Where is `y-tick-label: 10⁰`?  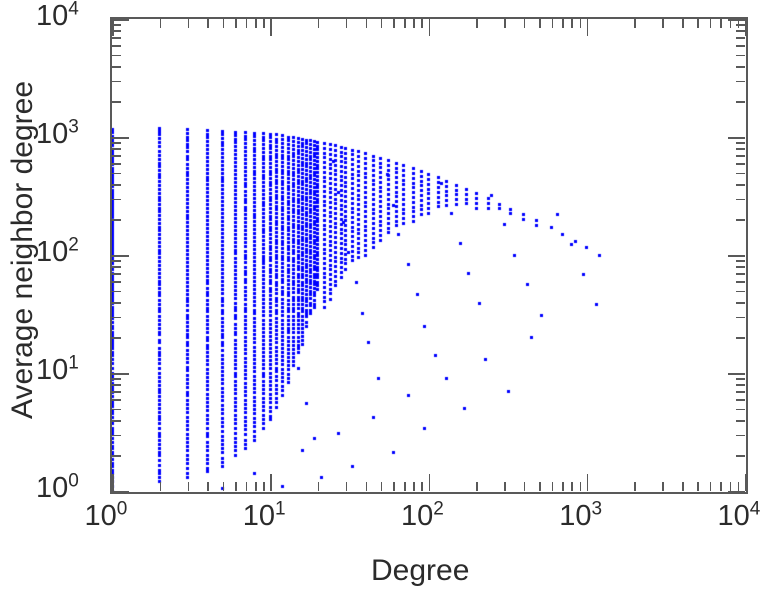
y-tick-label: 10⁰ is located at coordinates (57, 486).